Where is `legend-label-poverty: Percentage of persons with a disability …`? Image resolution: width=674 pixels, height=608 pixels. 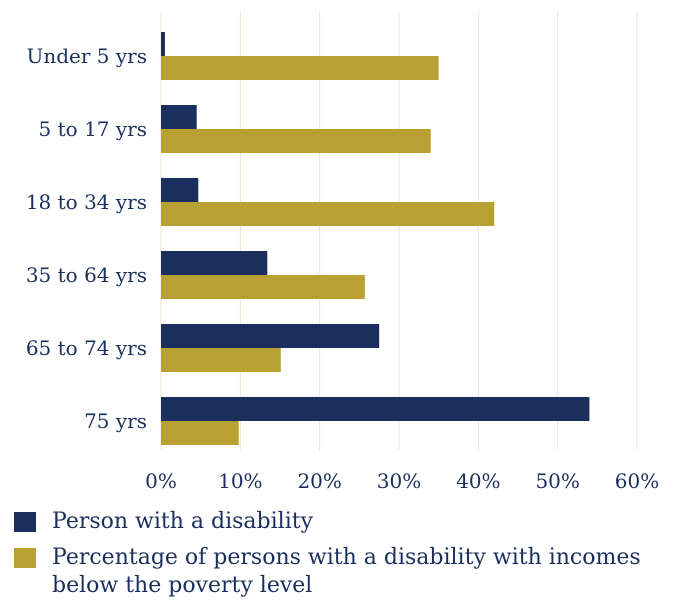 legend-label-poverty: Percentage of persons with a disability … is located at coordinates (346, 571).